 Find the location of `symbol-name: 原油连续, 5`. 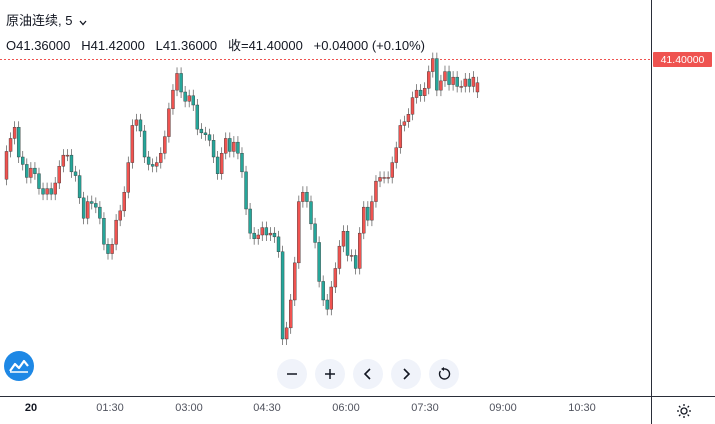

symbol-name: 原油连续, 5 is located at coordinates (39, 20).